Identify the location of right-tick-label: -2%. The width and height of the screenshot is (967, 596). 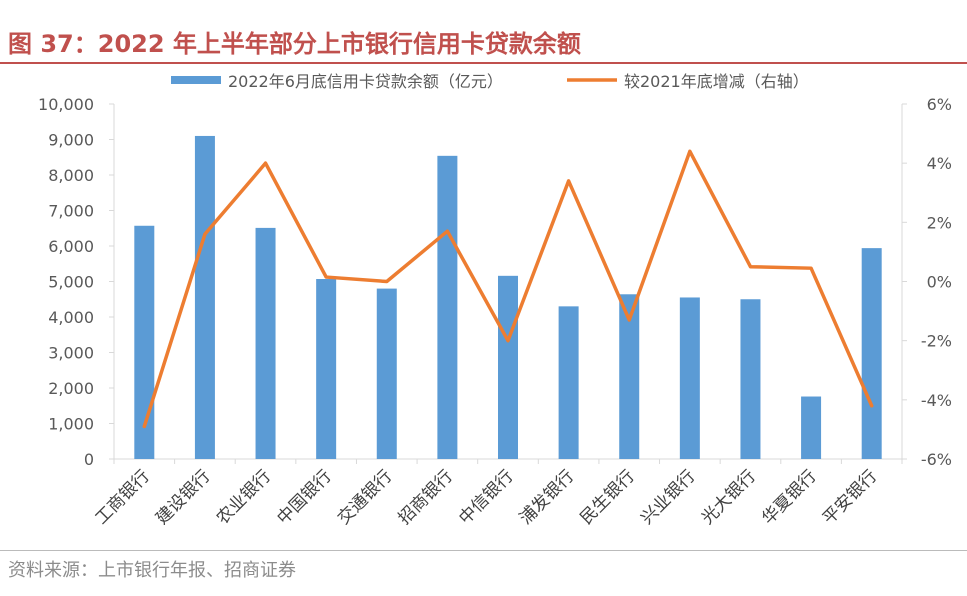
(936, 341).